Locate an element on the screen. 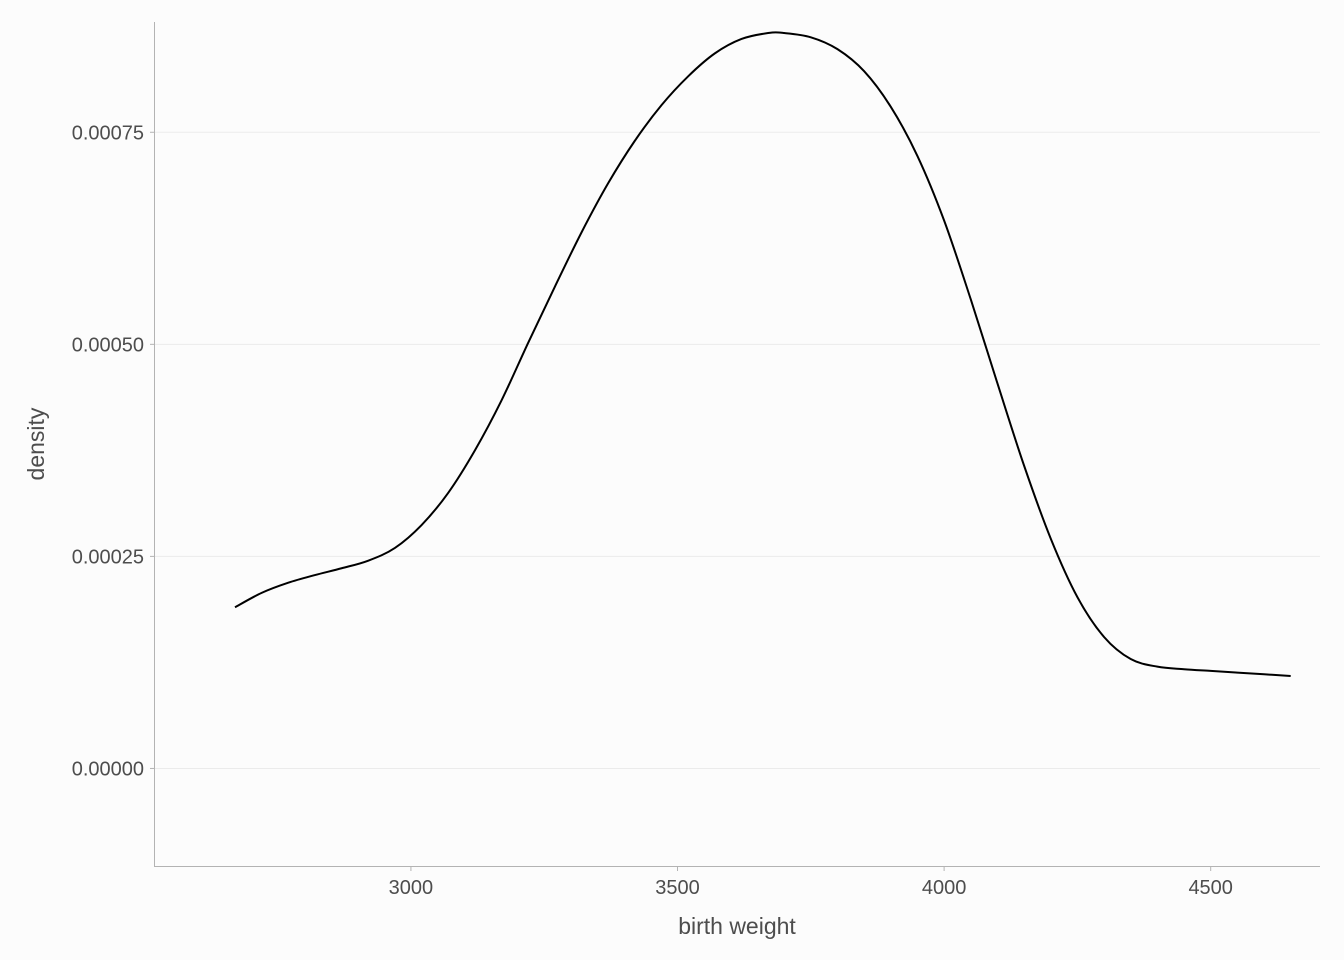  y-axis-title: density is located at coordinates (36, 443).